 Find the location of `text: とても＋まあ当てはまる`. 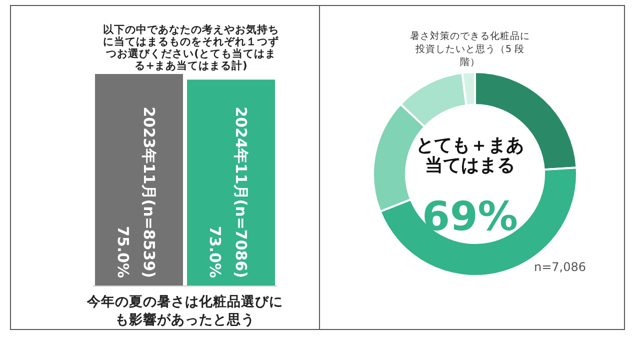

text: とても＋まあ当てはまる is located at coordinates (470, 155).